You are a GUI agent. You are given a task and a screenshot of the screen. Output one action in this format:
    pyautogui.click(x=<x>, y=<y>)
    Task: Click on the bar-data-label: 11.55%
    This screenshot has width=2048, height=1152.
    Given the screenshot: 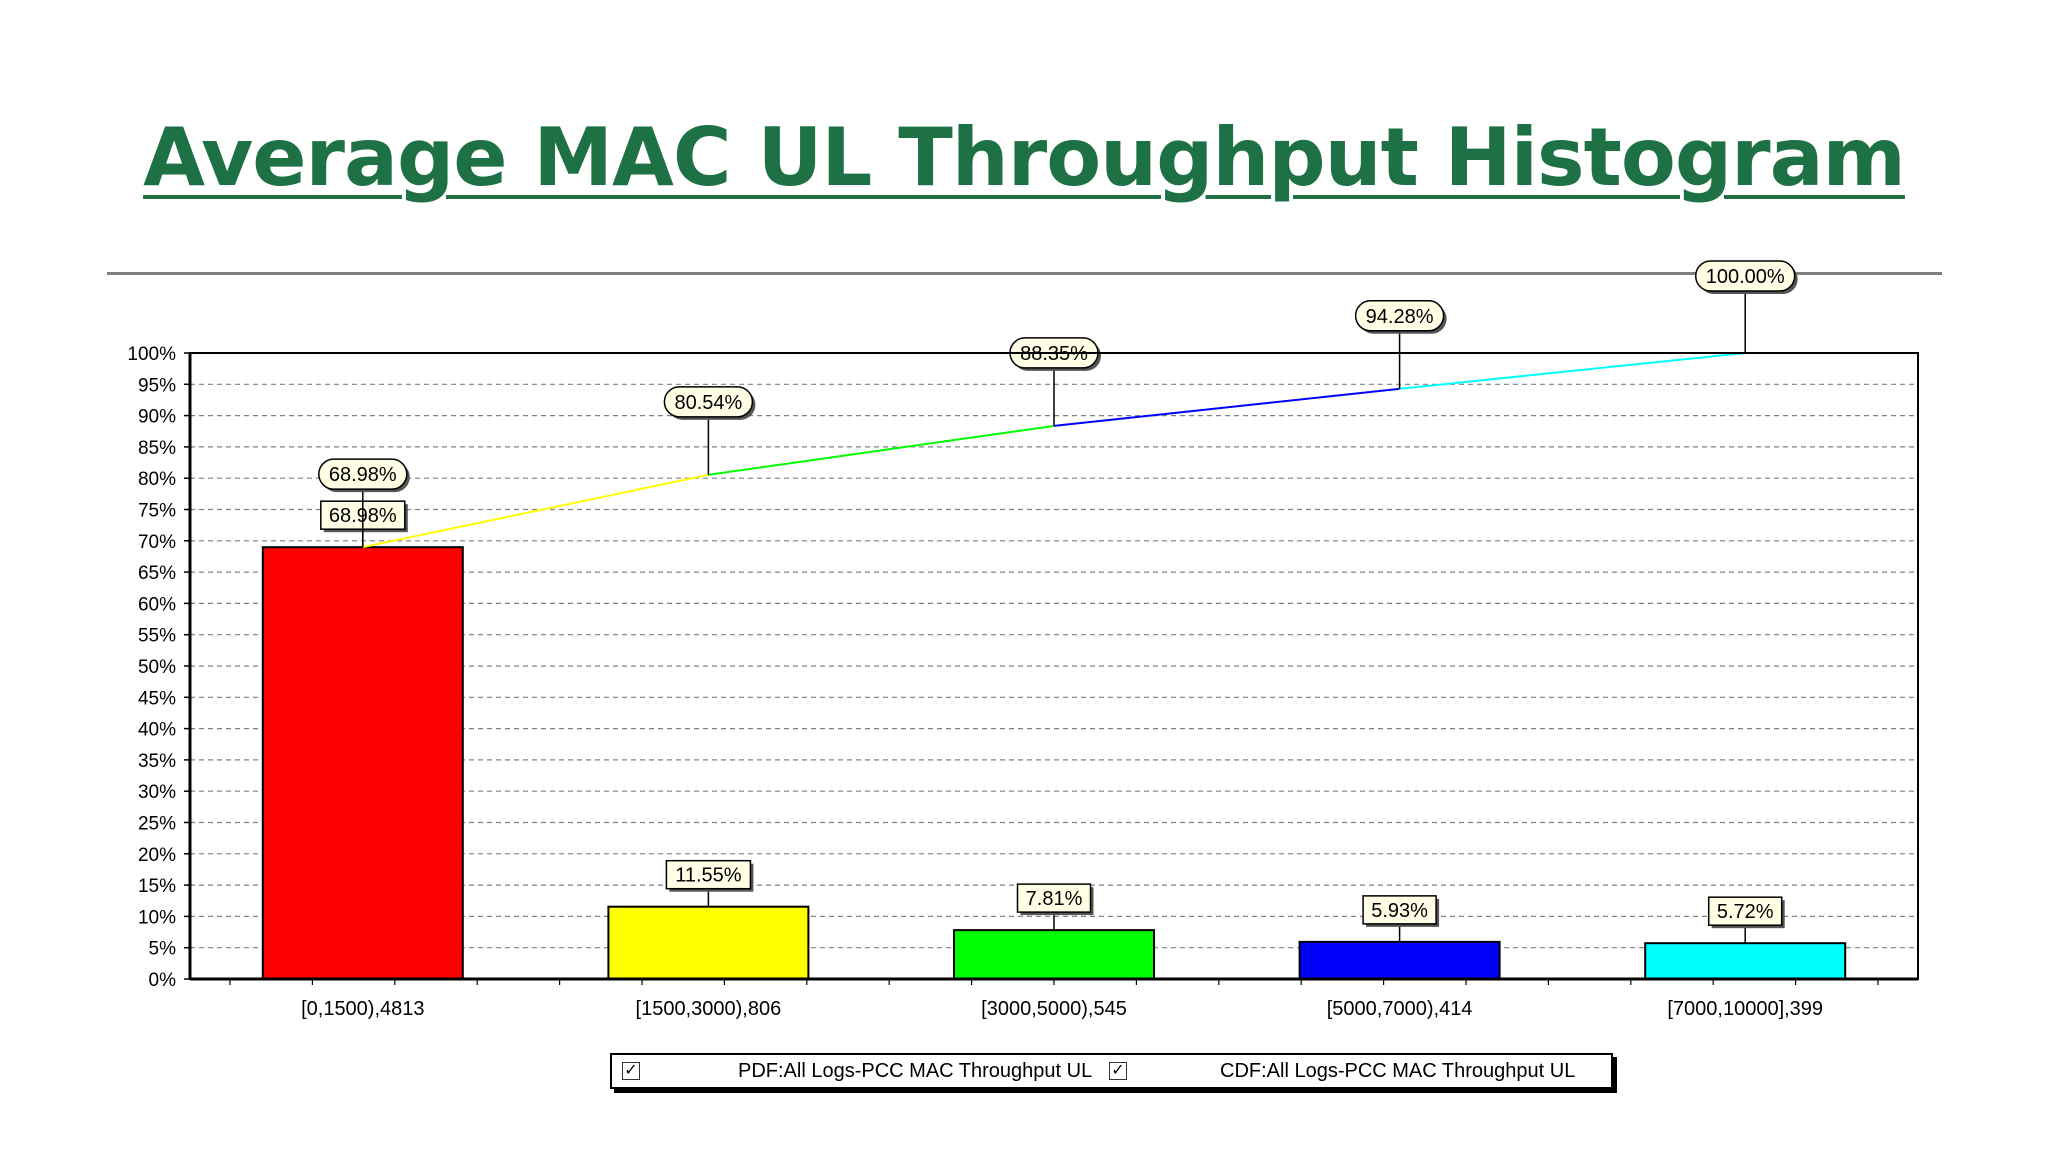 What is the action you would take?
    pyautogui.click(x=708, y=876)
    